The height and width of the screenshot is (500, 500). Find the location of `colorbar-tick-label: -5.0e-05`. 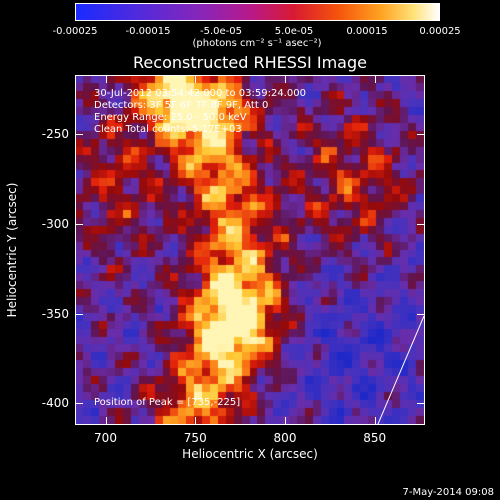

colorbar-tick-label: -5.0e-05 is located at coordinates (221, 31).